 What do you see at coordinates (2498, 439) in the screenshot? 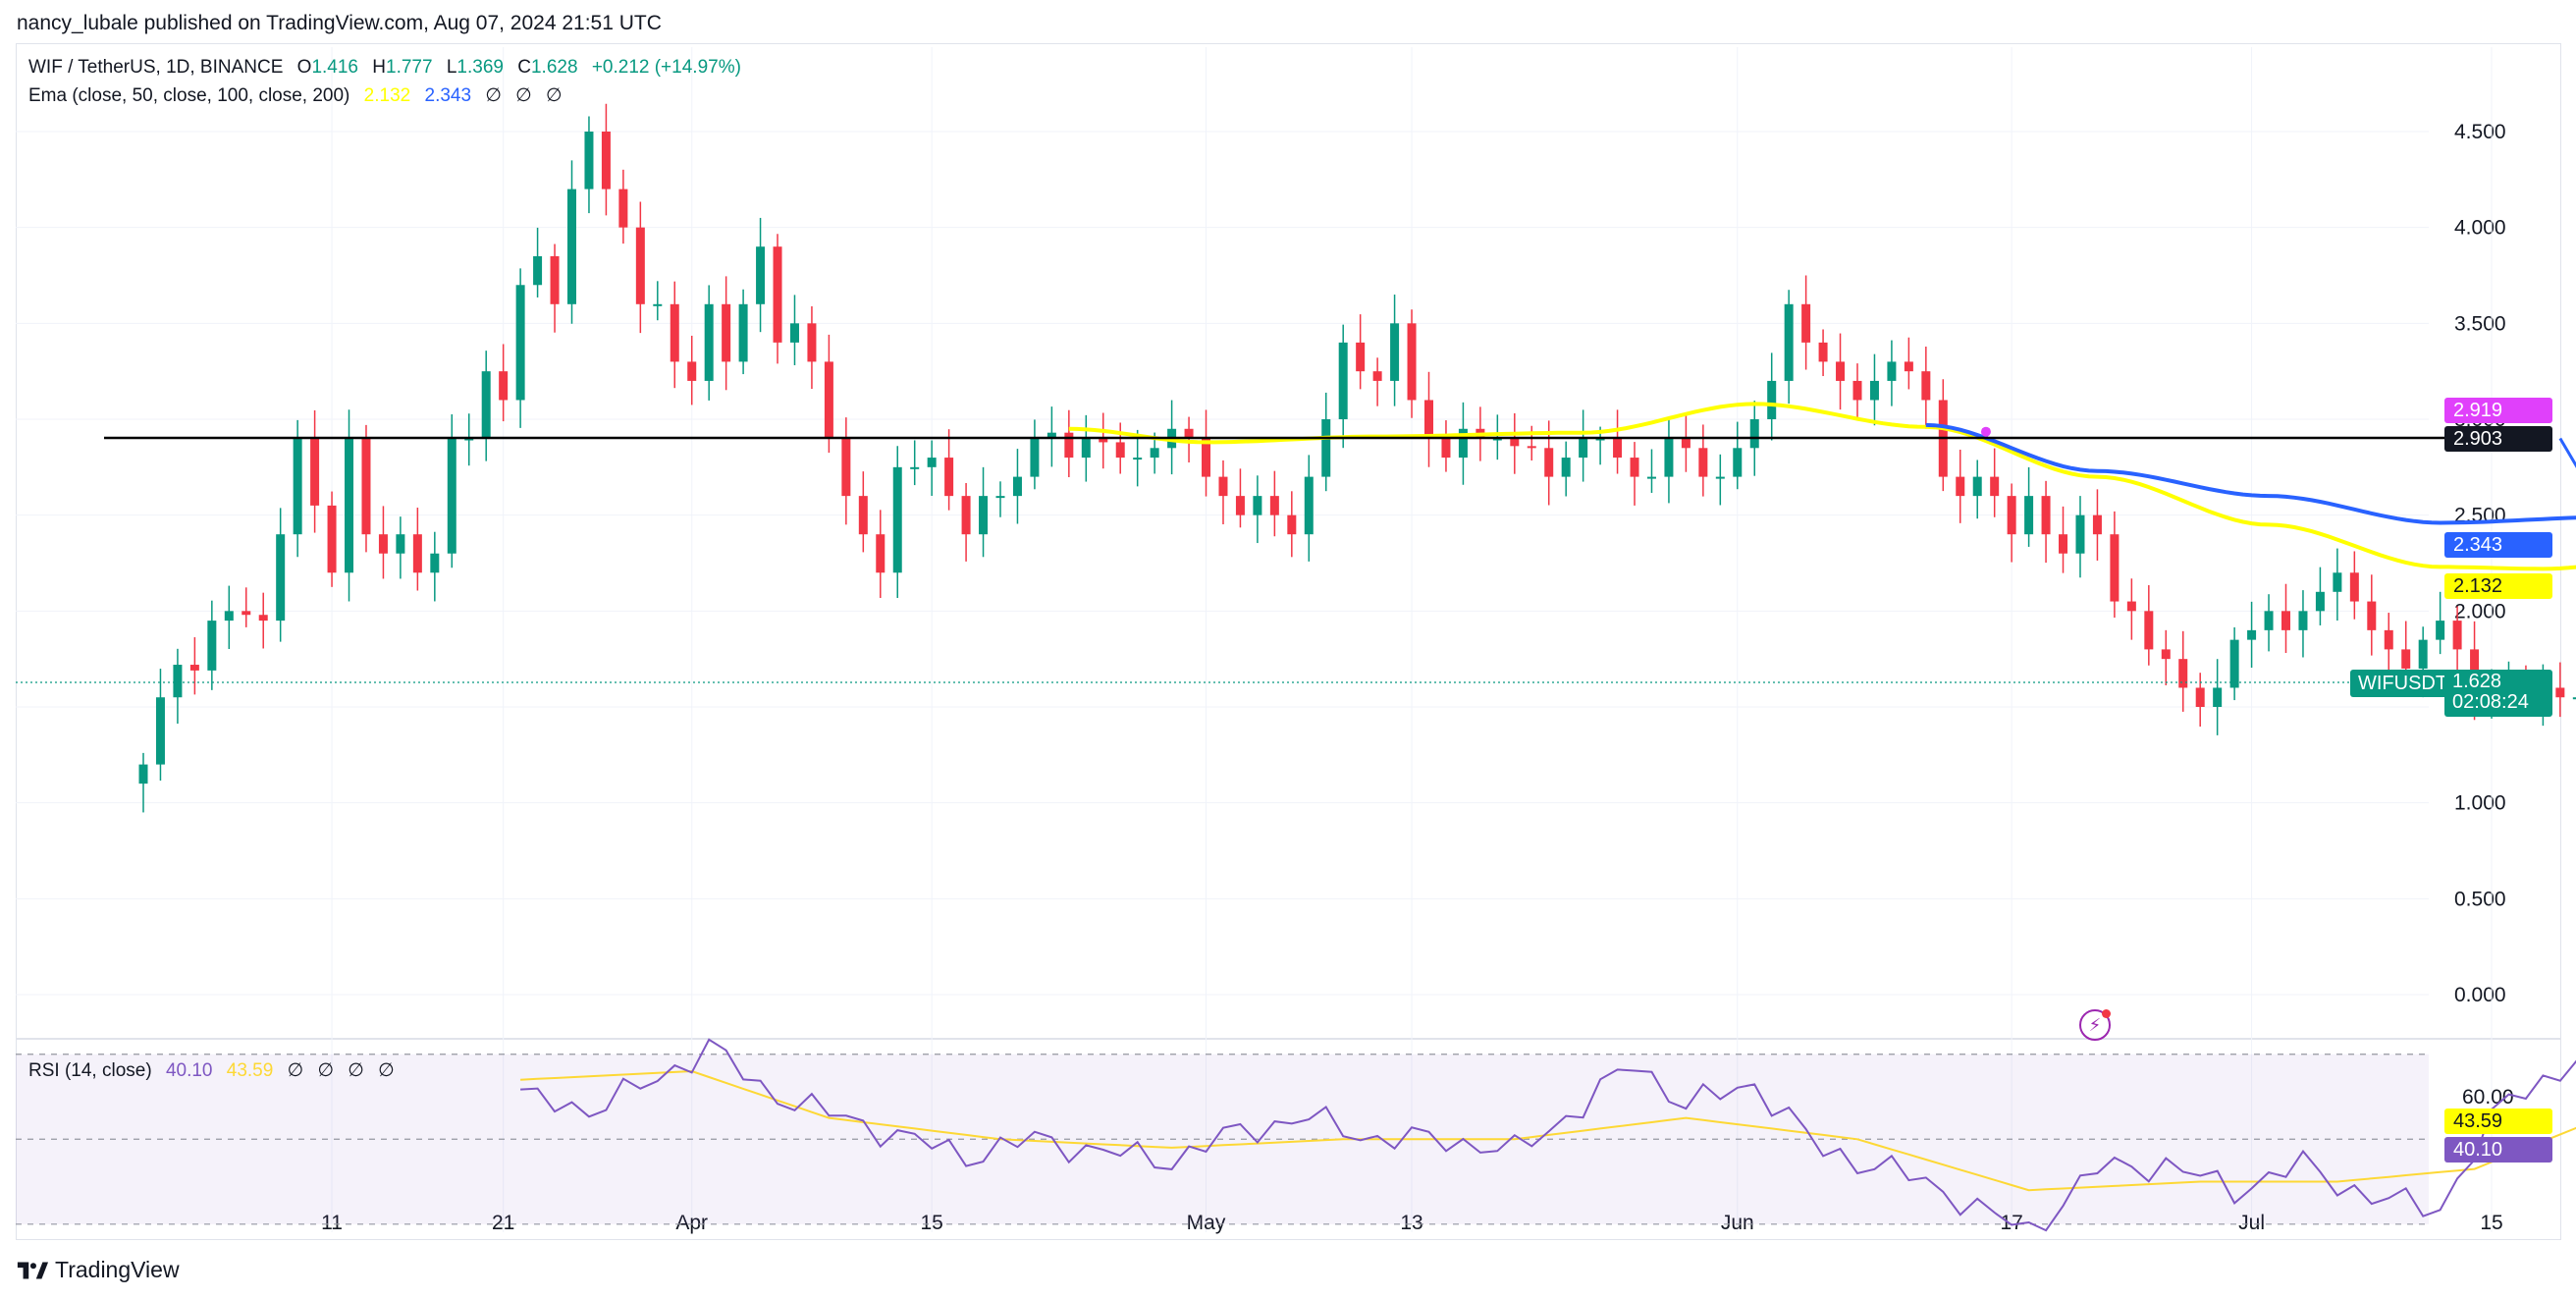
I see `horizontal-level-label: 2.903` at bounding box center [2498, 439].